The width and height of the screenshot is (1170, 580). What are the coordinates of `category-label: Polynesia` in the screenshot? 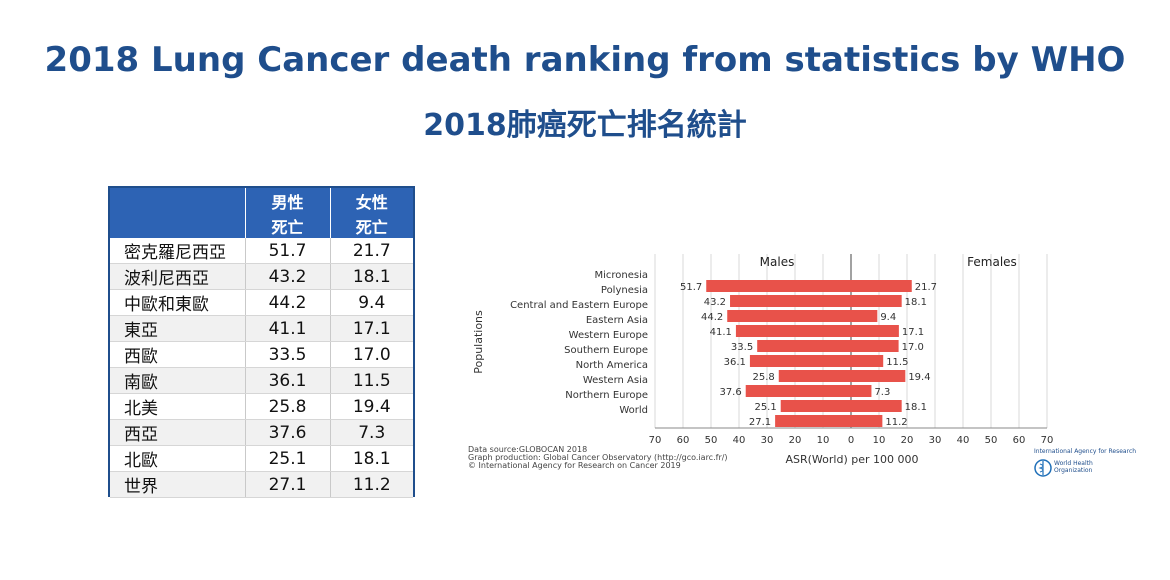 It's located at (624, 290).